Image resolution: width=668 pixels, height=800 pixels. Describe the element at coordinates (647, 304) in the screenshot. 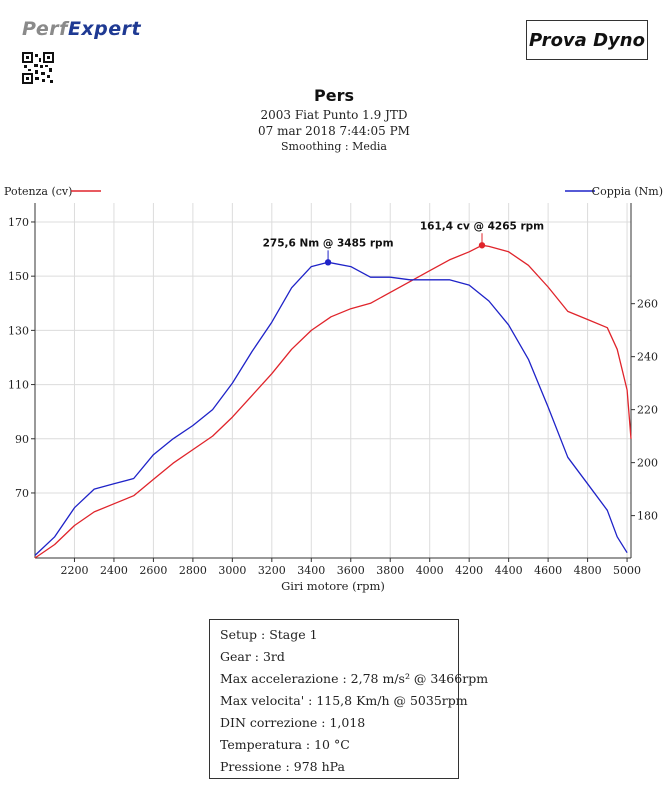

I see `y-right-tick-label: 260` at that location.